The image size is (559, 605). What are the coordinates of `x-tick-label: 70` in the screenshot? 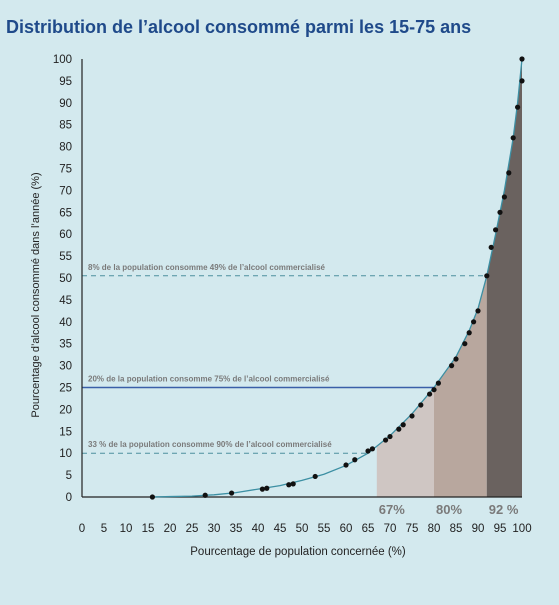 It's located at (390, 529).